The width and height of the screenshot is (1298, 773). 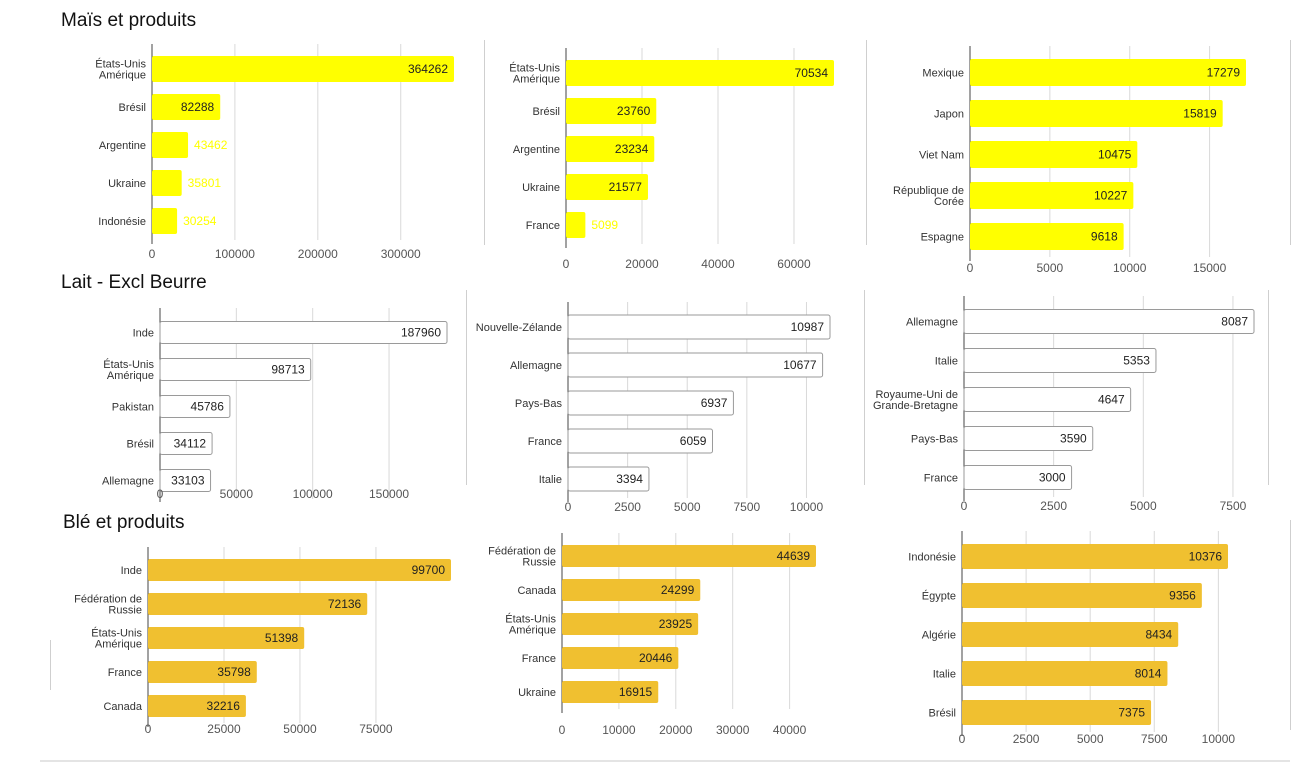 What do you see at coordinates (389, 494) in the screenshot?
I see `x-tick-label: 150000` at bounding box center [389, 494].